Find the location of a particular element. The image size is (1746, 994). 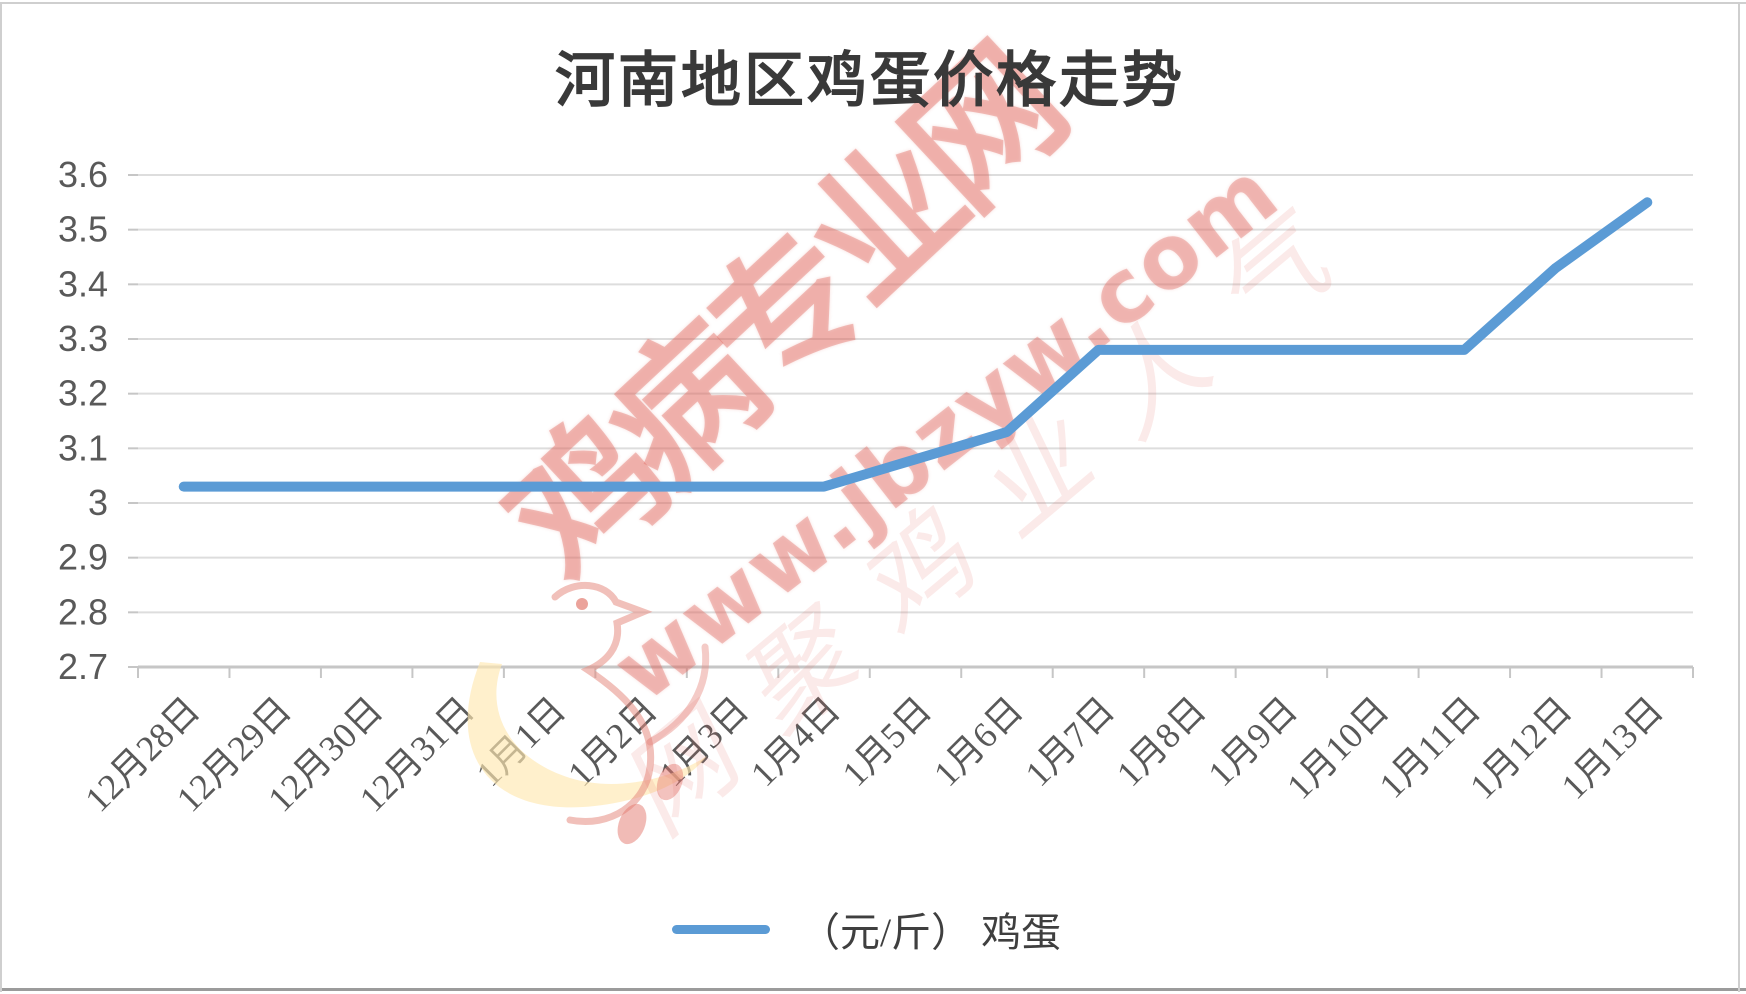

legend-label: （元/斤） 鸡蛋 is located at coordinates (931, 932).